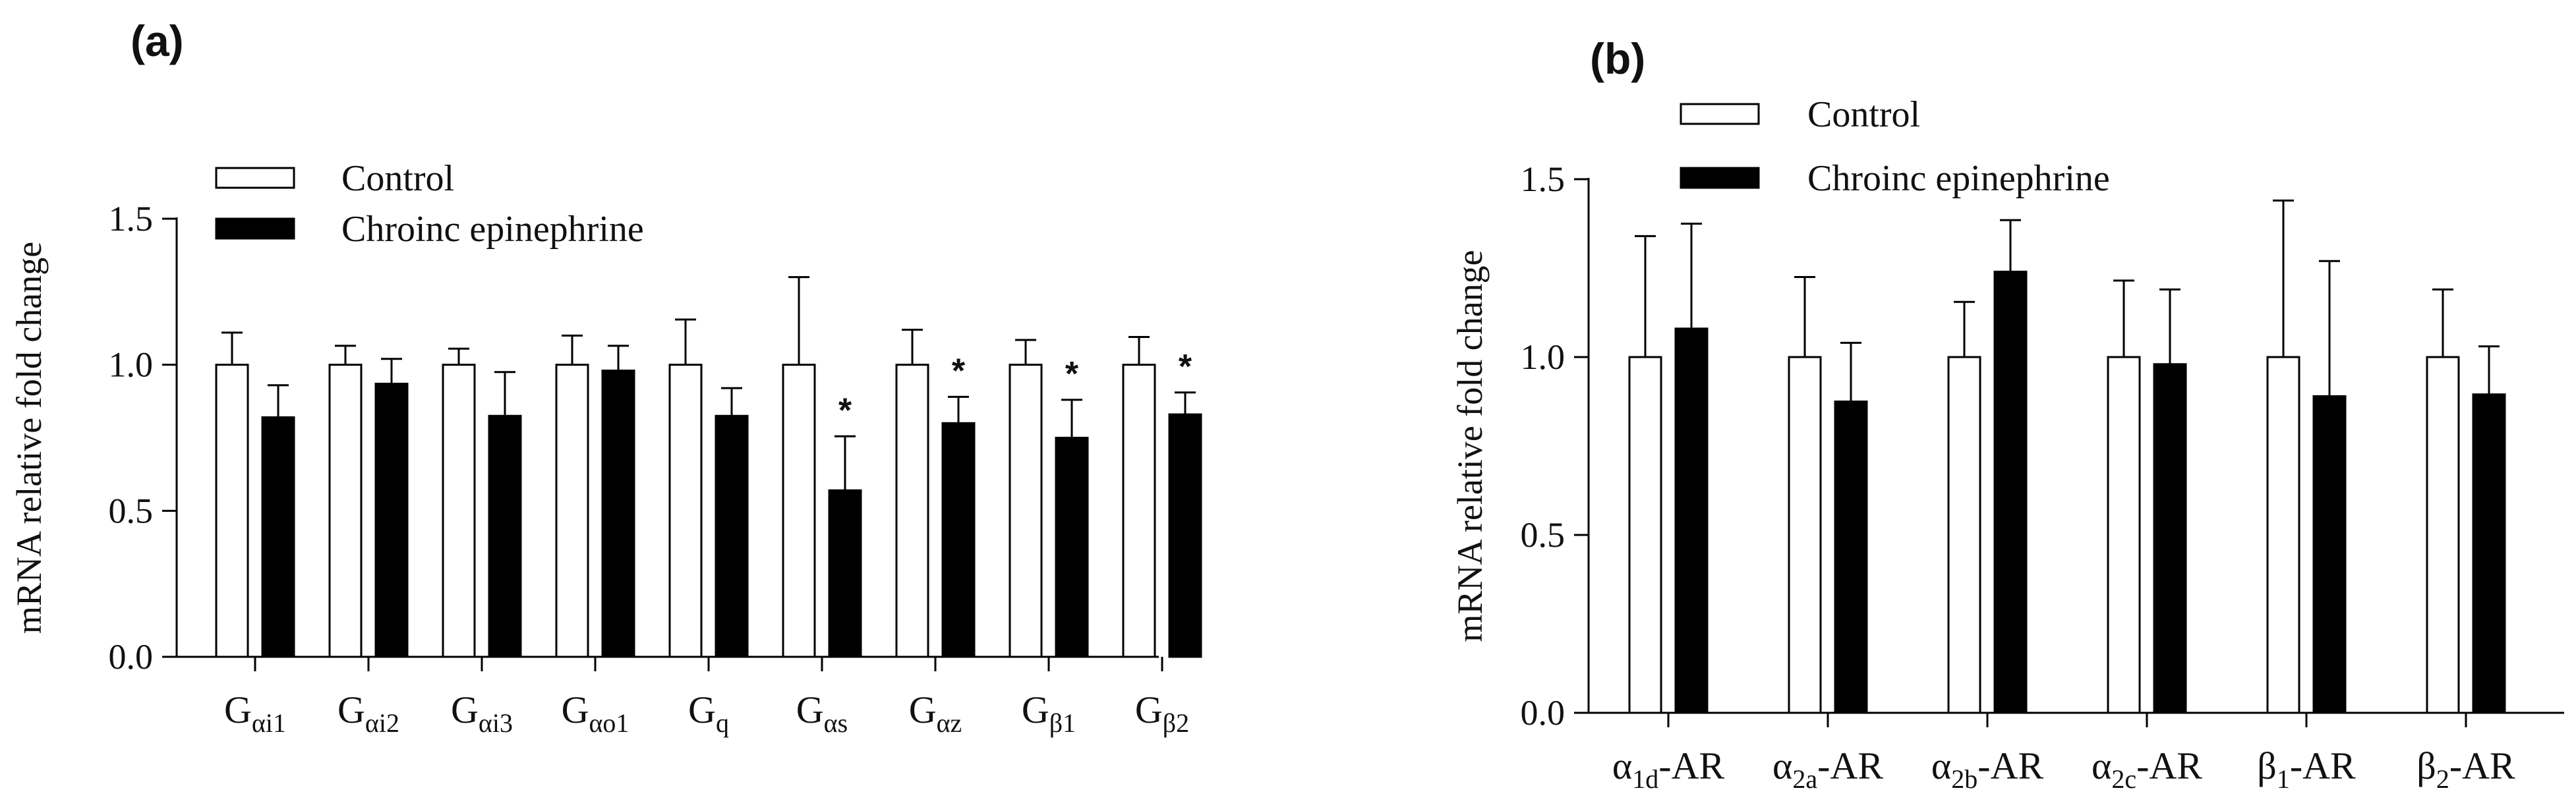 This screenshot has height=809, width=2576. What do you see at coordinates (1987, 769) in the screenshot?
I see `panel-b-category-label: α2b-AR` at bounding box center [1987, 769].